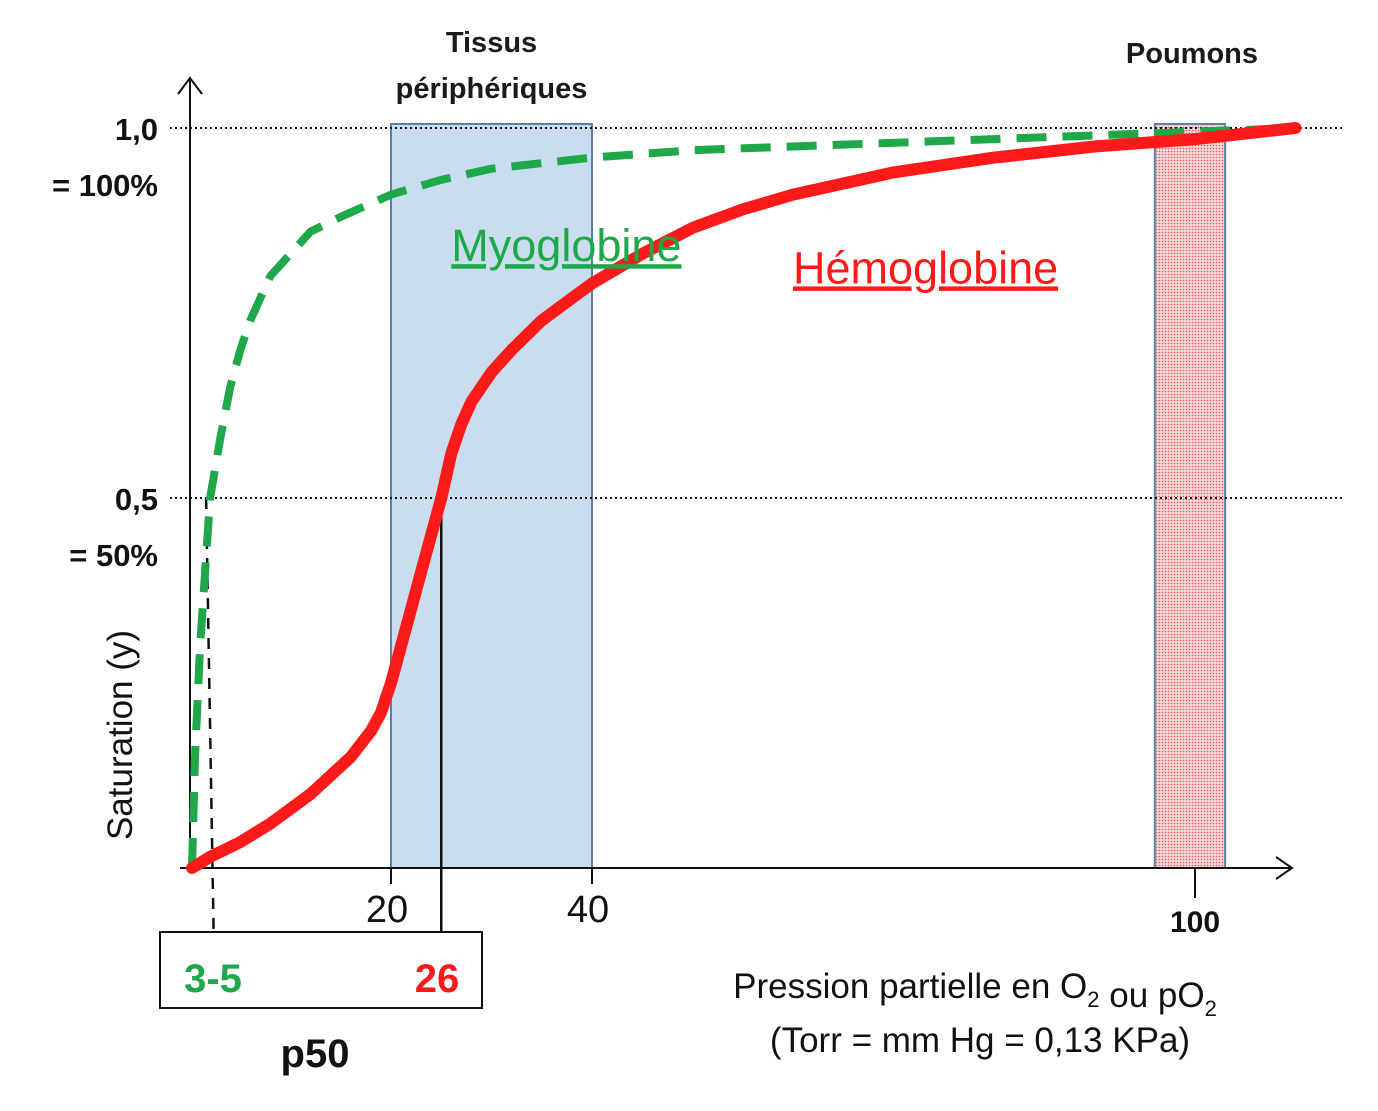 Image resolution: width=1378 pixels, height=1111 pixels. I want to click on x-tick-label-100: 100, so click(1195, 922).